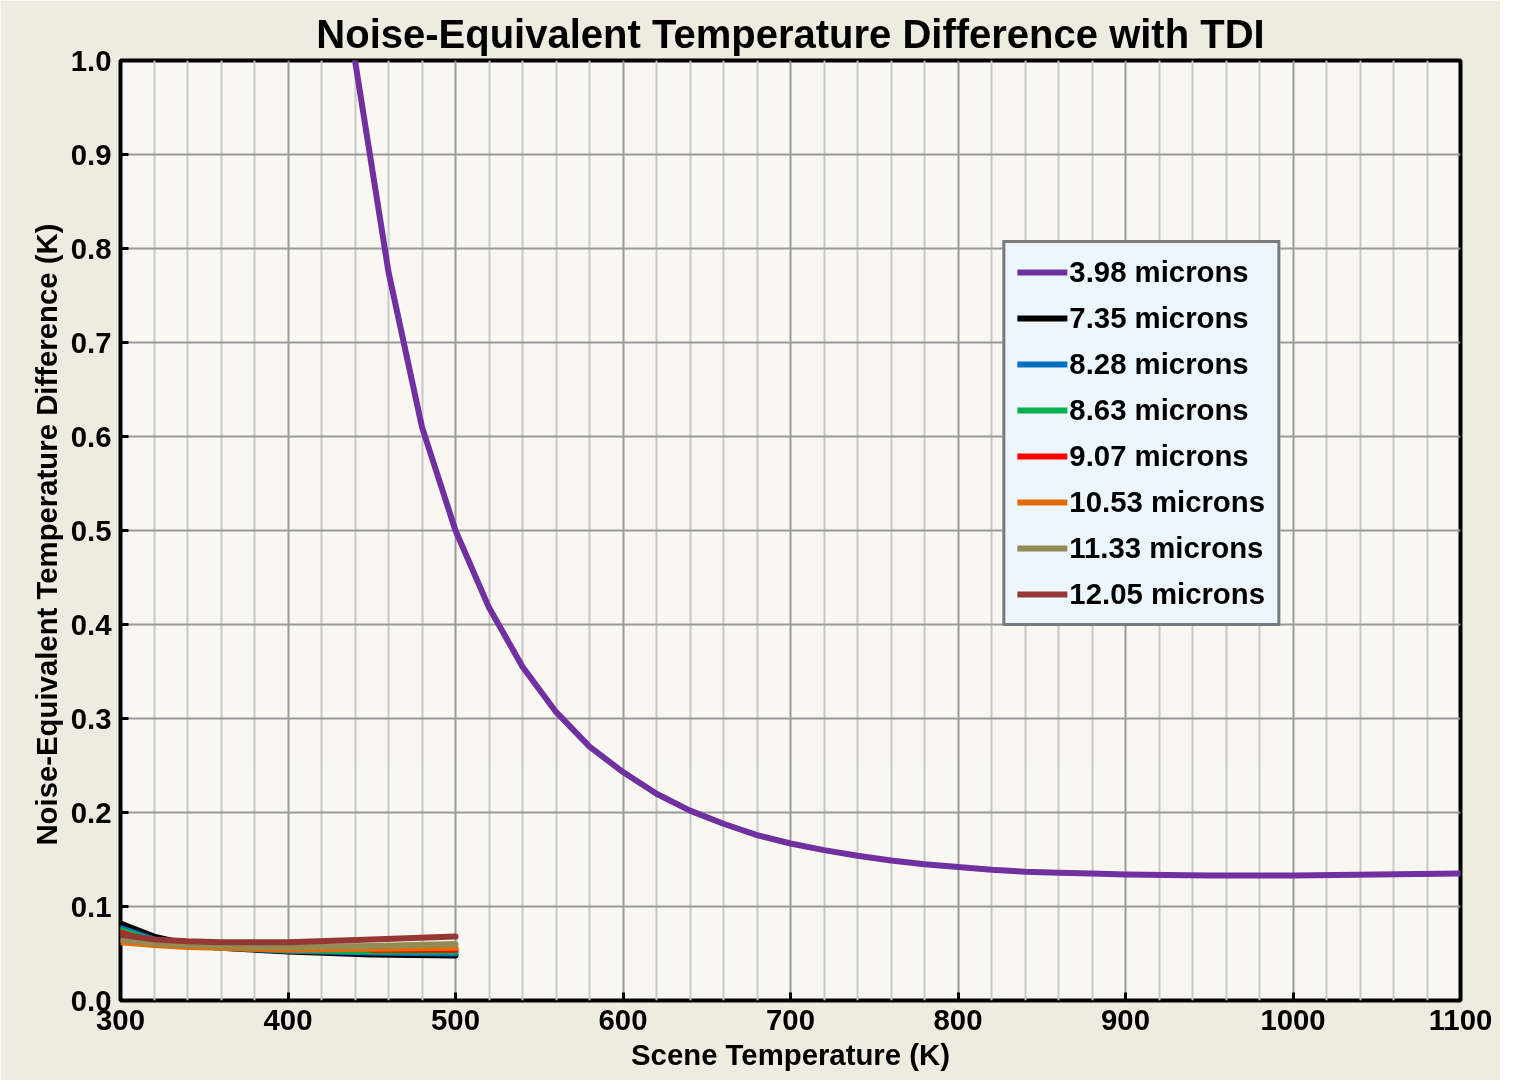  What do you see at coordinates (1167, 594) in the screenshot?
I see `legend-label: 12.05 microns` at bounding box center [1167, 594].